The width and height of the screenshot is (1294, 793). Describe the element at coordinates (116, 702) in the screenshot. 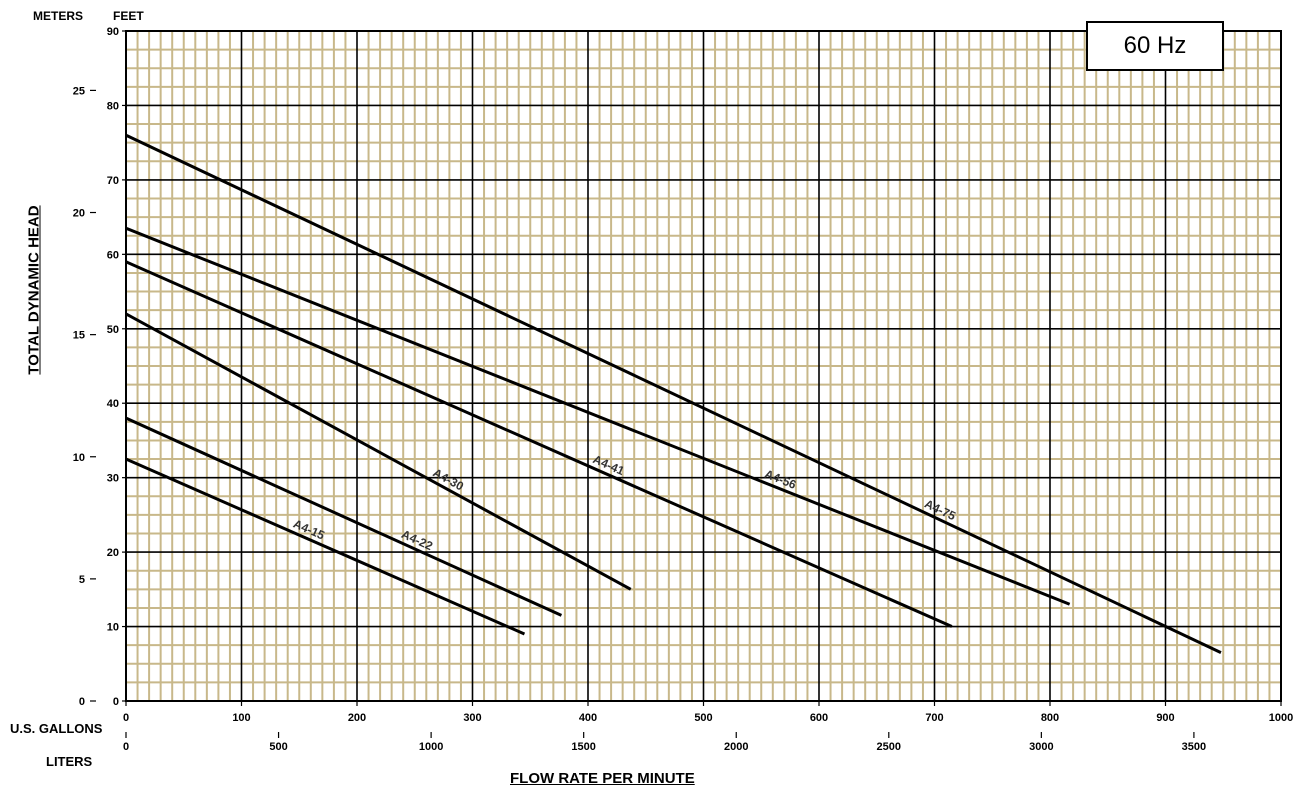

I see `tick-label-feet: 0` at that location.